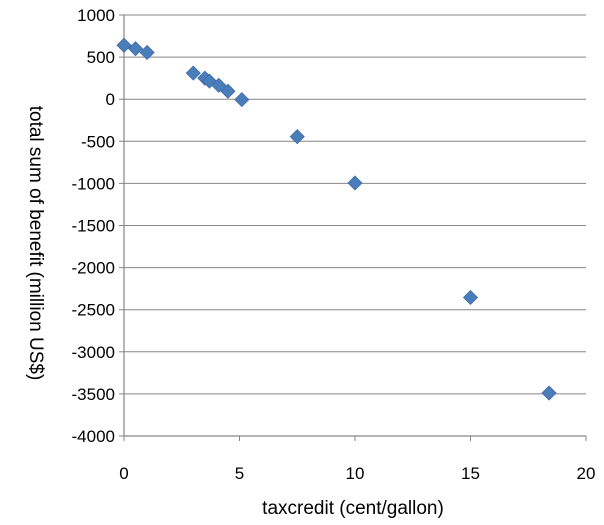  Describe the element at coordinates (110, 99) in the screenshot. I see `y-tick-label: 0` at that location.